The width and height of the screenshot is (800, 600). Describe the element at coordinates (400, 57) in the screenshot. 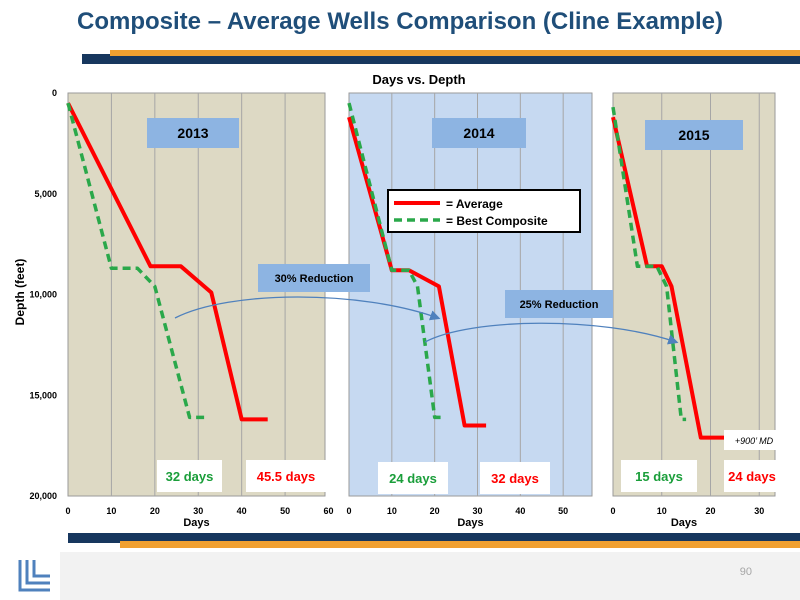

I see `header-bar` at that location.